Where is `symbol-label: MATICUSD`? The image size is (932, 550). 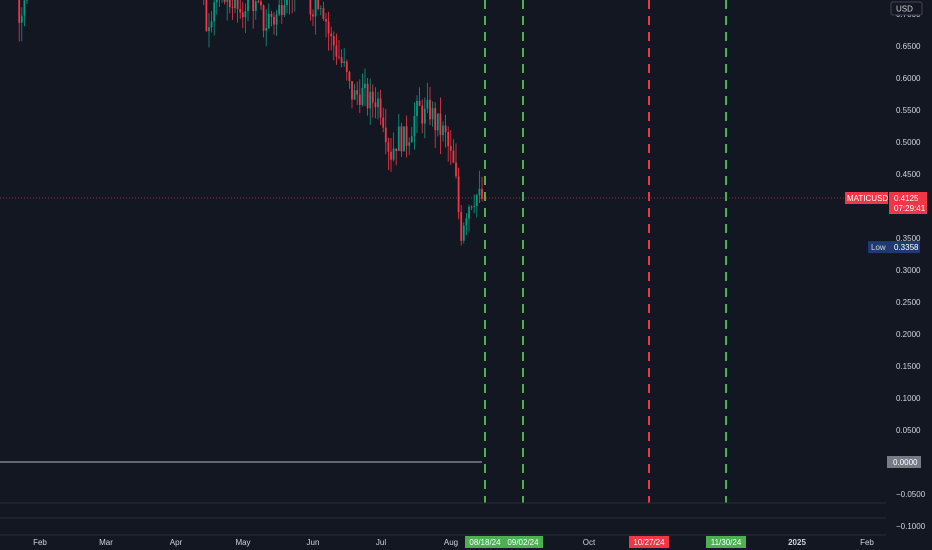
symbol-label: MATICUSD is located at coordinates (867, 198).